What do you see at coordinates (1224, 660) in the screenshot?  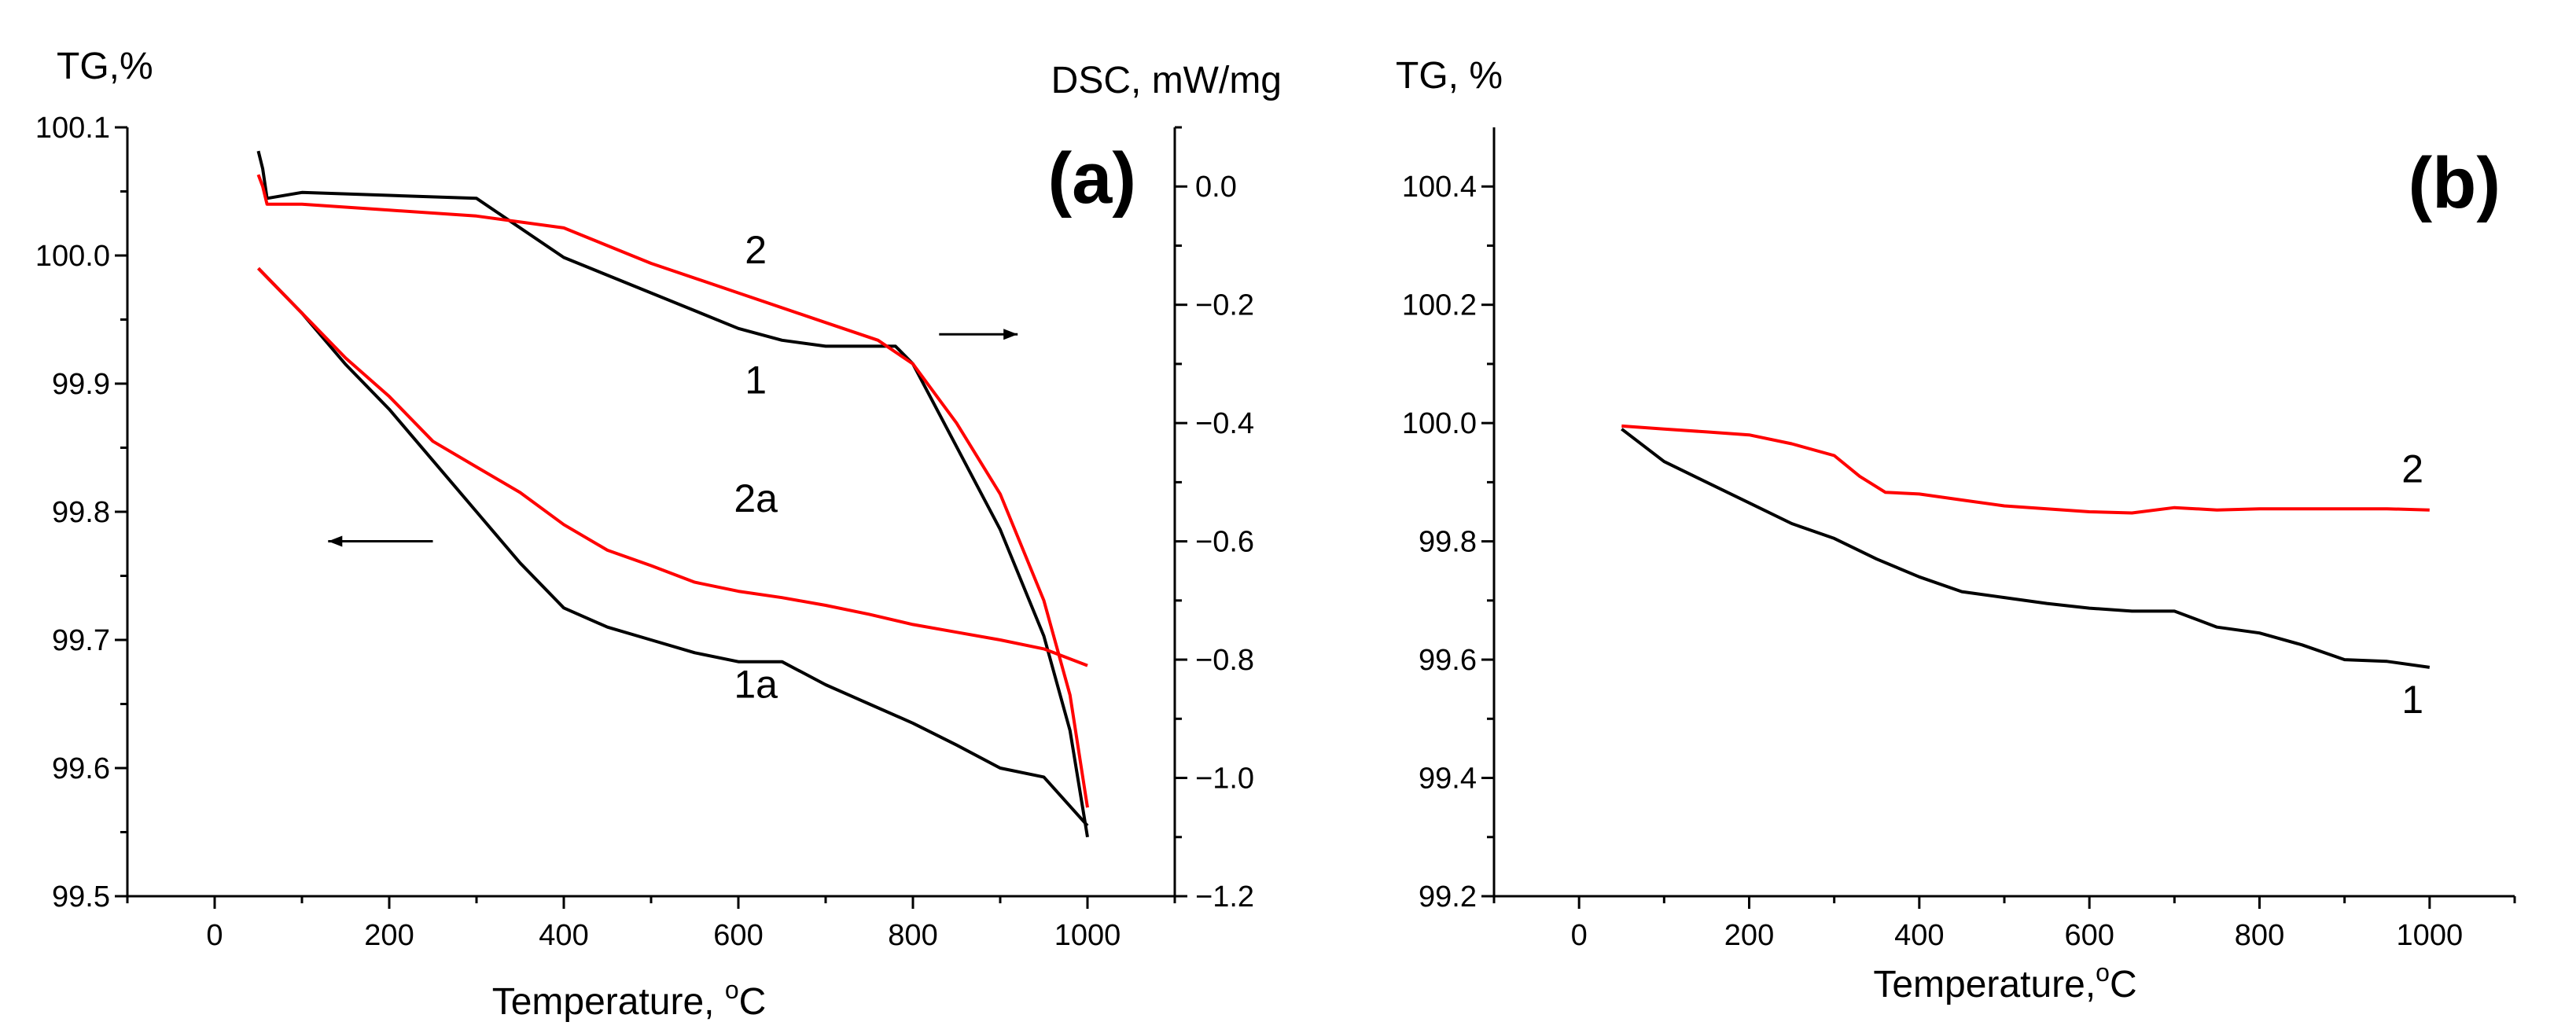 I see `a-y2tick-label: −0.8` at bounding box center [1224, 660].